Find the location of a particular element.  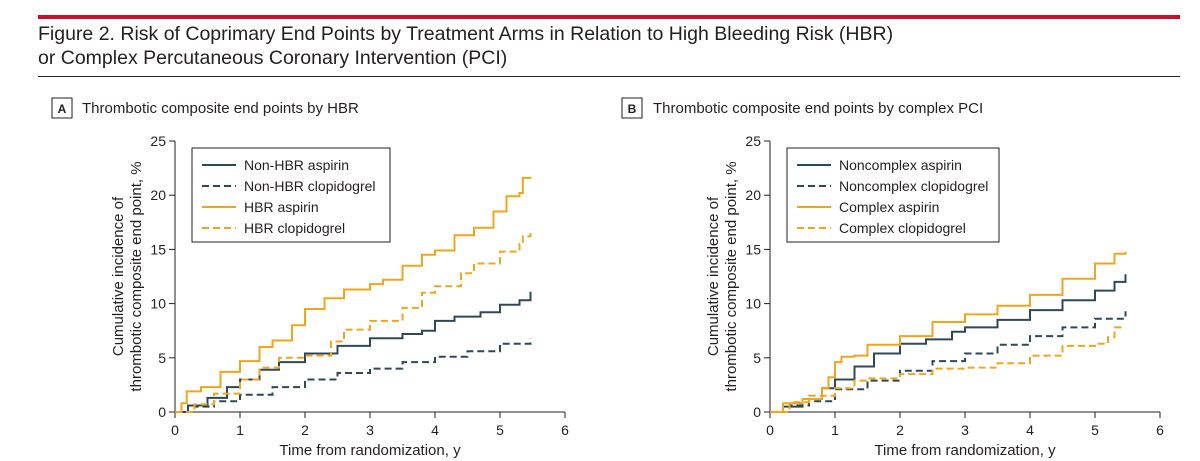

legend-label-4: Complex clopidogrel is located at coordinates (902, 228).